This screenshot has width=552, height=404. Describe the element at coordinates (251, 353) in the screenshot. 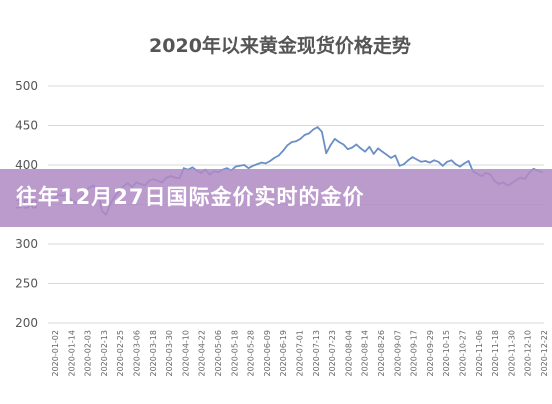

I see `x-tick-label: 2020-05-28` at that location.